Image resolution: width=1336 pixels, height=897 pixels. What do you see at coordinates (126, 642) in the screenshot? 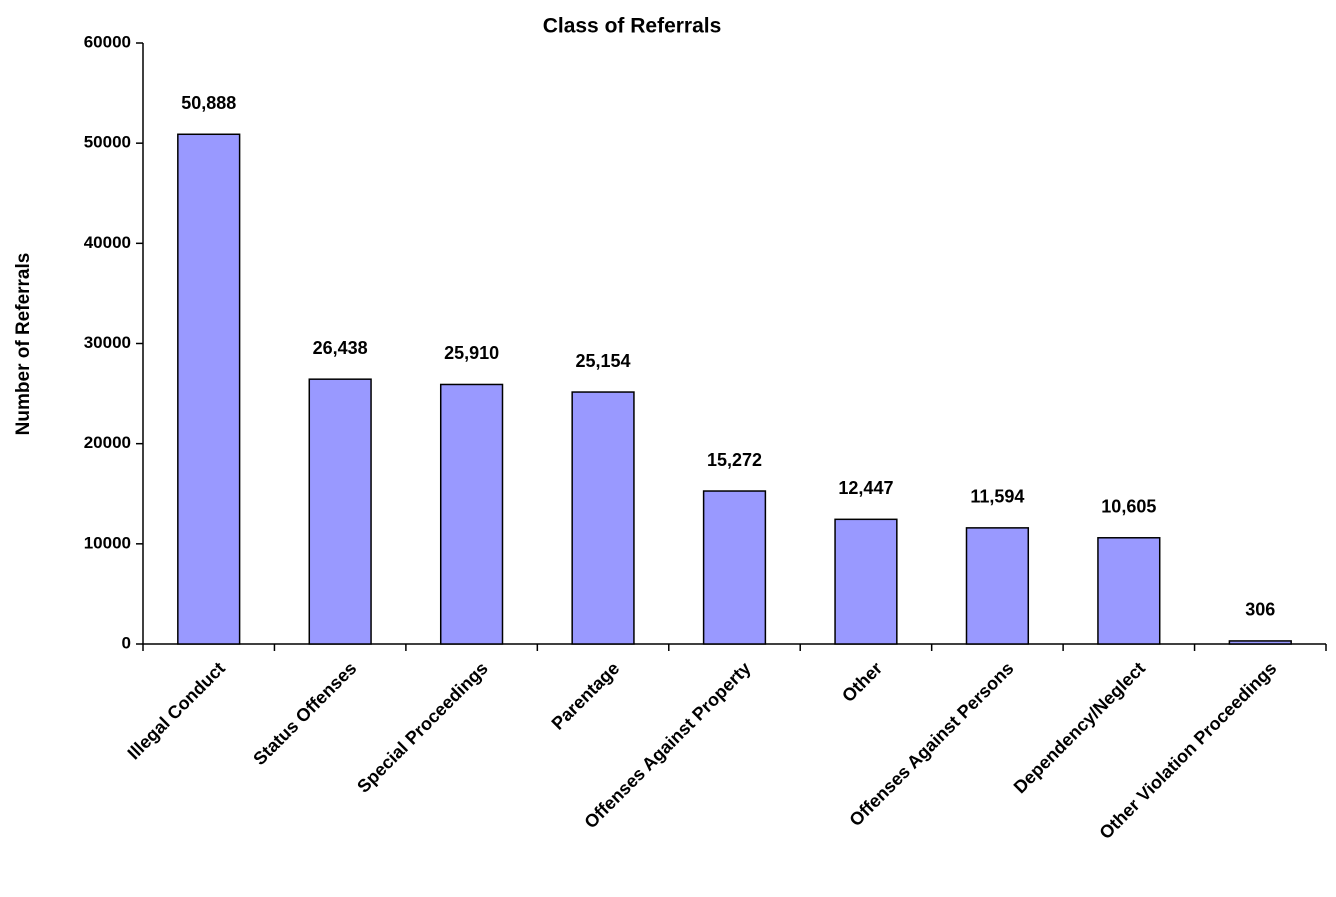
I see `y-tick-label: 0` at bounding box center [126, 642].